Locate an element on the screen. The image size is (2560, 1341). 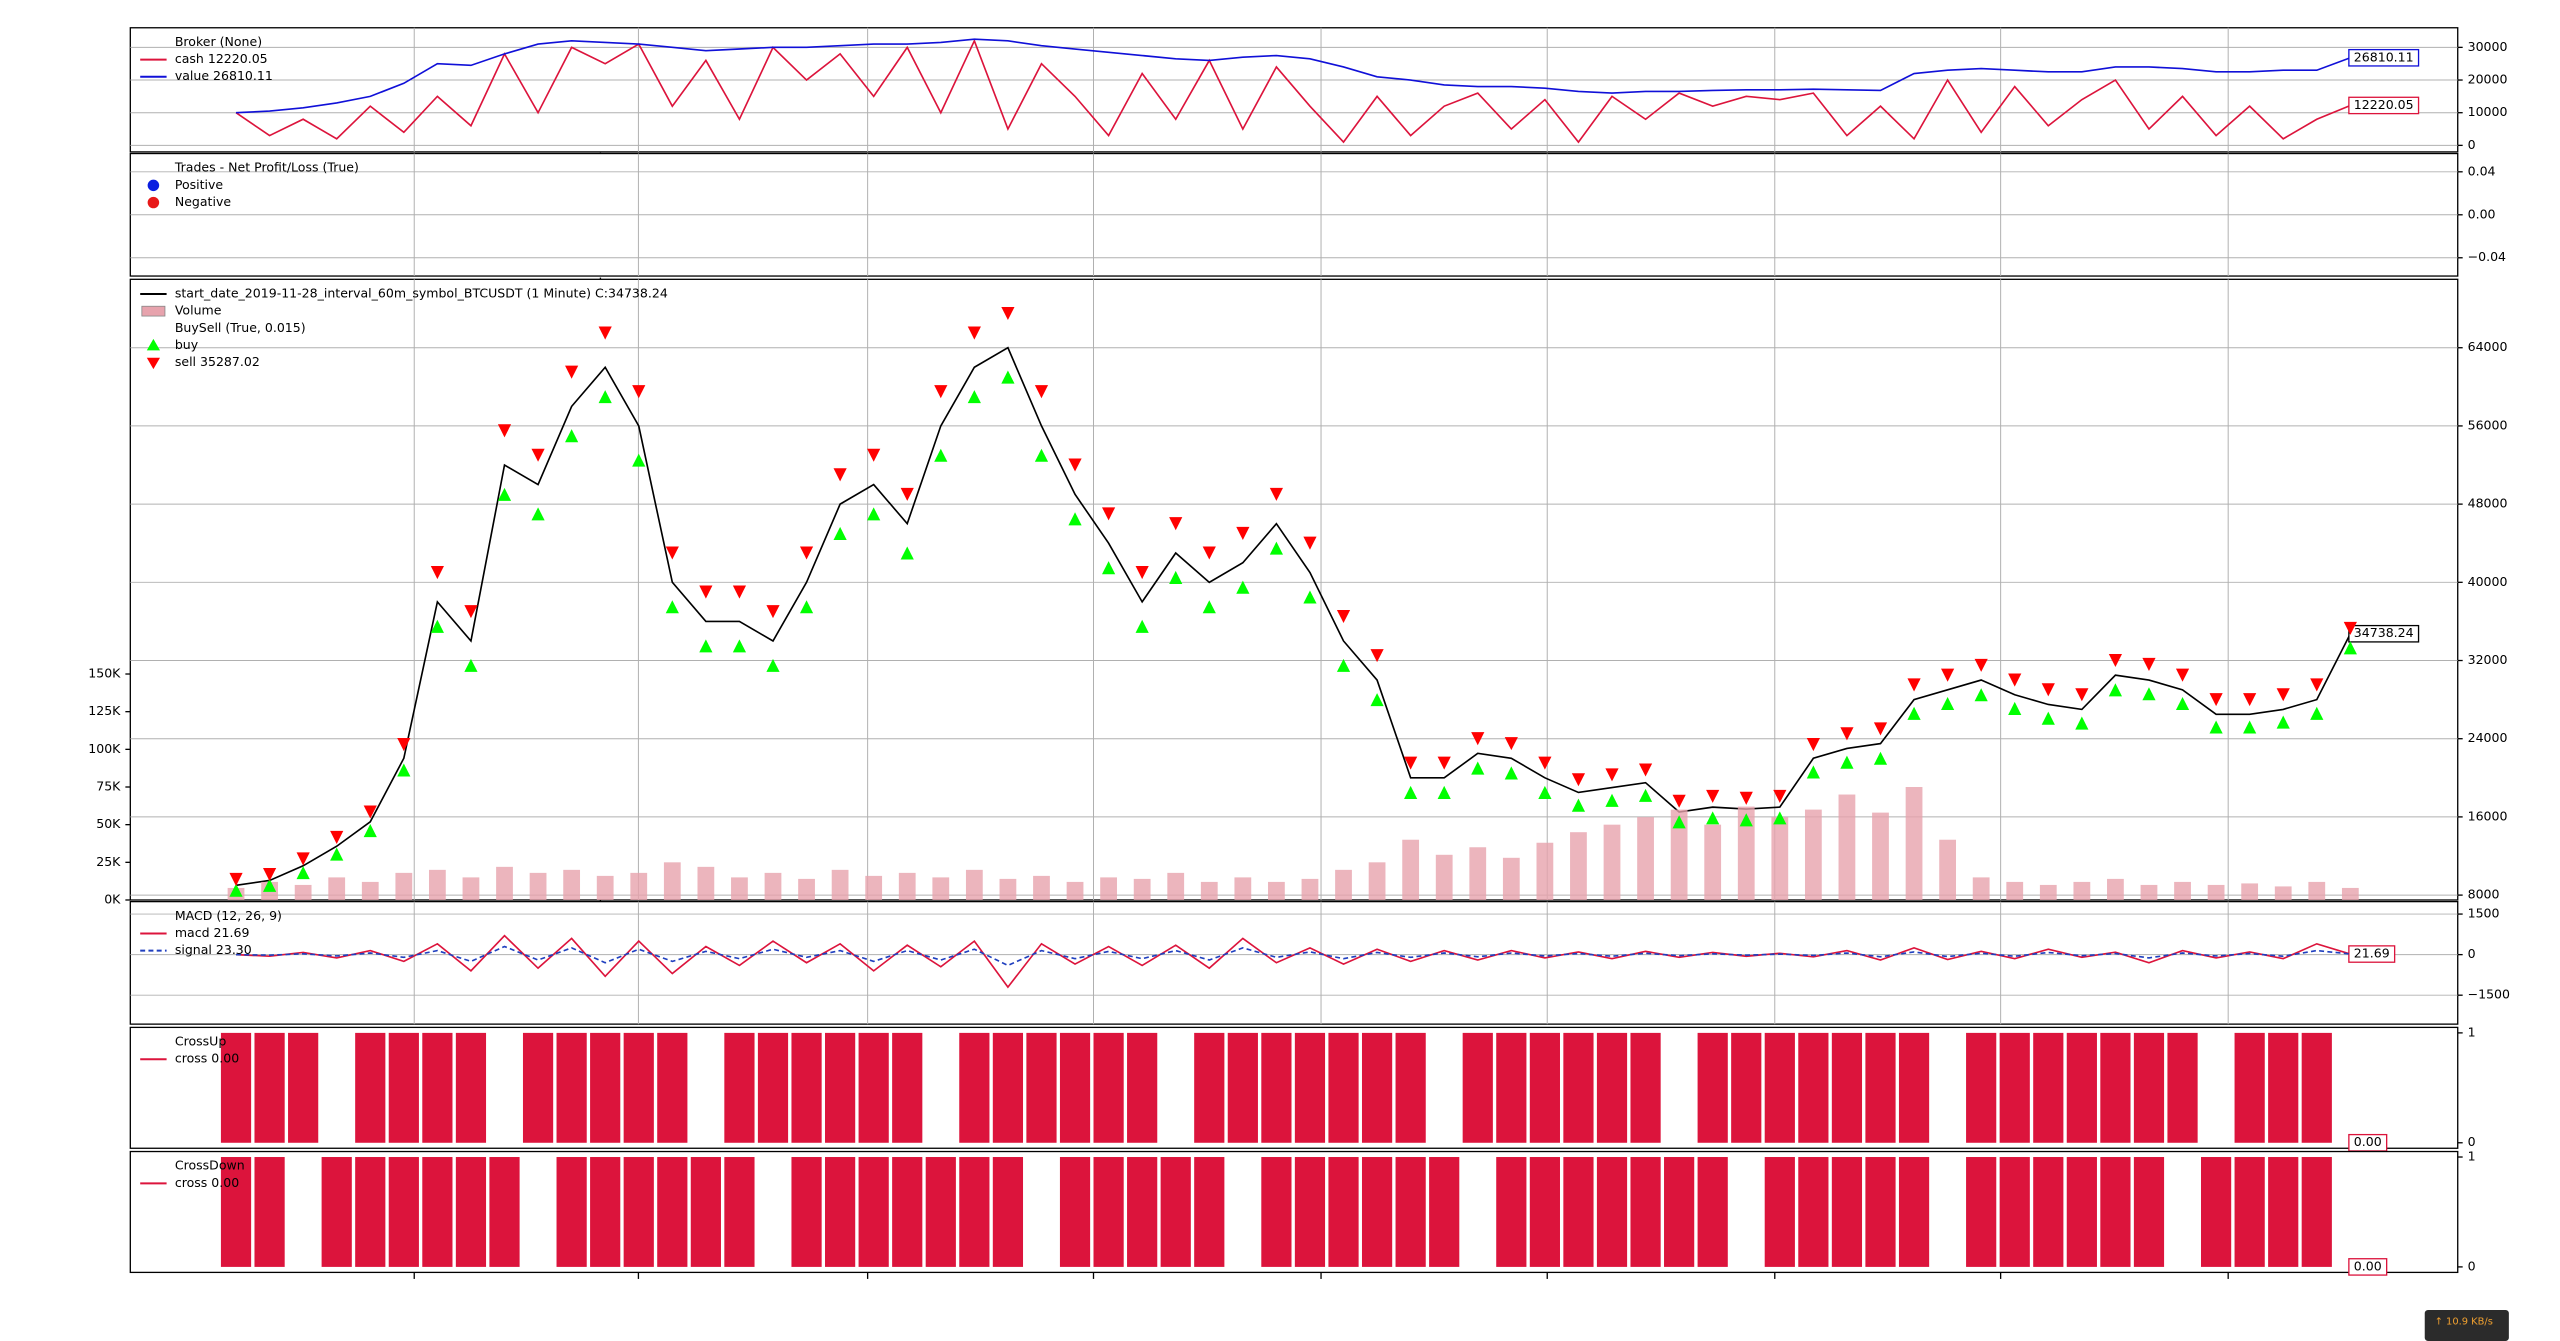
y-tick-label: 8000 is located at coordinates (2484, 894).